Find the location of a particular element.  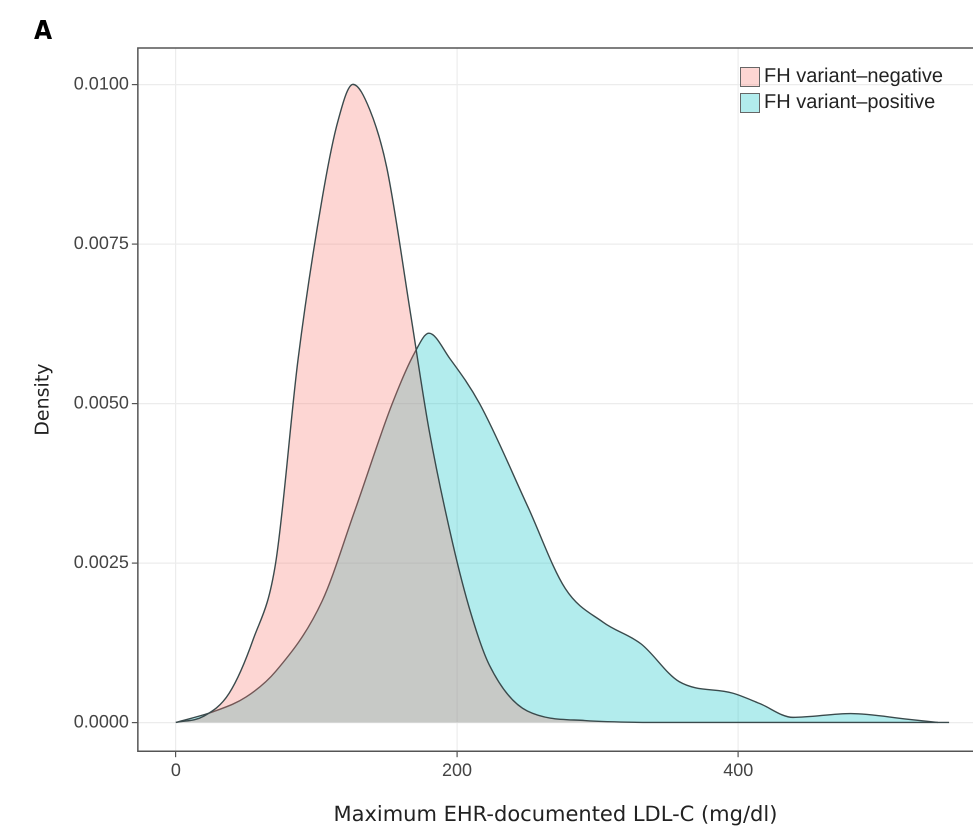

y-tick-label: 0.0000 is located at coordinates (101, 721).